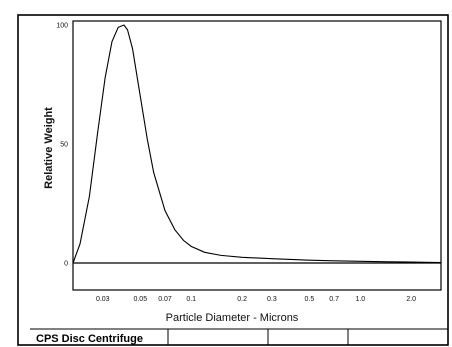 The width and height of the screenshot is (452, 347). What do you see at coordinates (62, 26) in the screenshot?
I see `y-tick-label: 100` at bounding box center [62, 26].